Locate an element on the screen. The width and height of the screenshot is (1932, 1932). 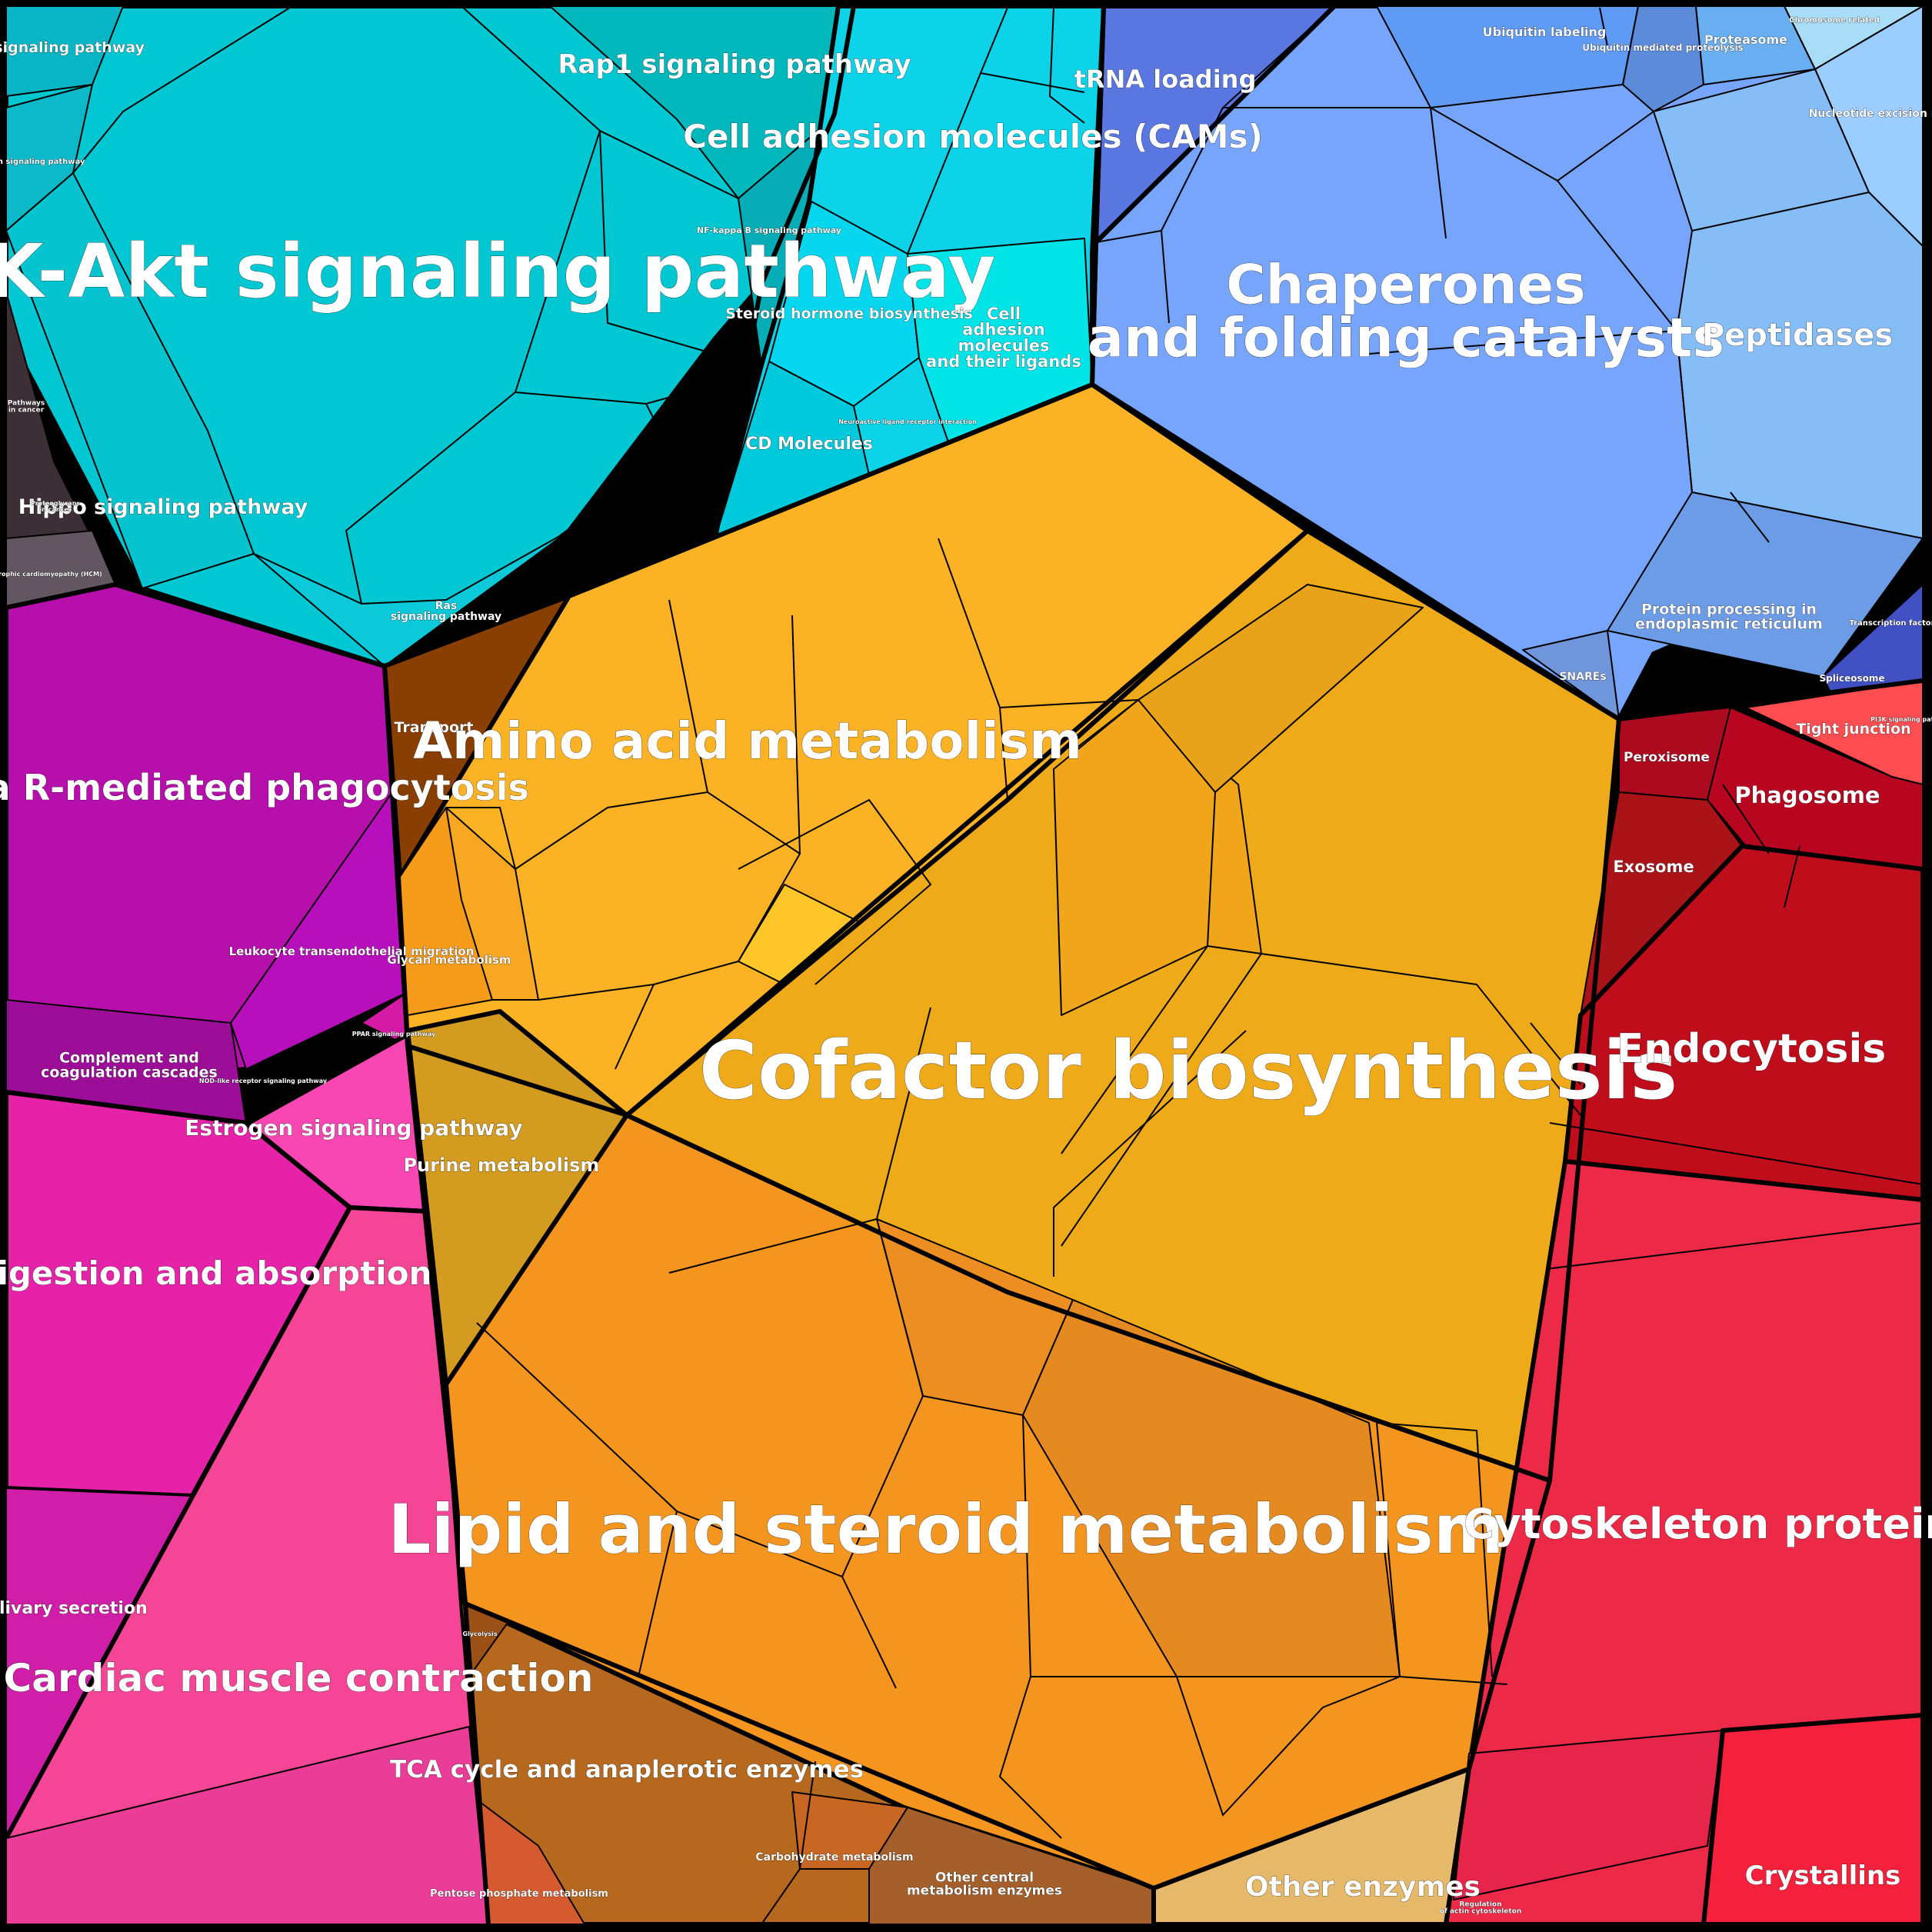
label-peroxisome: Peroxisome is located at coordinates (1667, 757).